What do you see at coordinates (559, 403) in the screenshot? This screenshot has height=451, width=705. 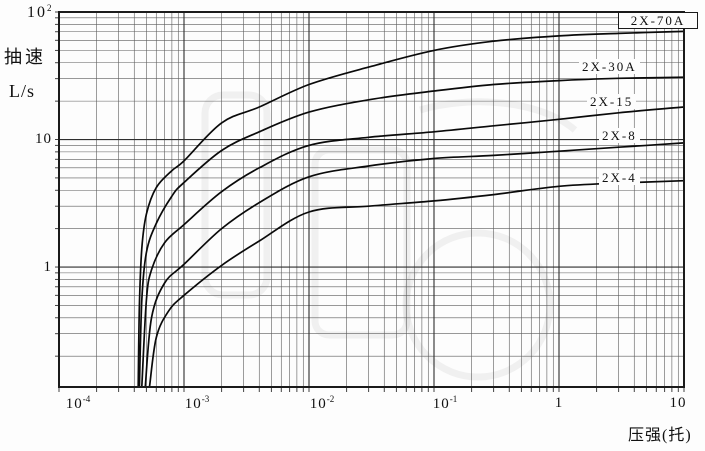 I see `x-tick-1: 1` at bounding box center [559, 403].